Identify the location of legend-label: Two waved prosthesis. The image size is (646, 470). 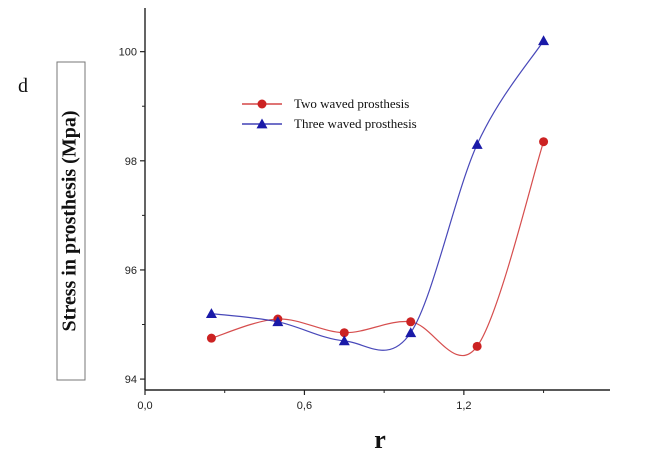
(351, 103).